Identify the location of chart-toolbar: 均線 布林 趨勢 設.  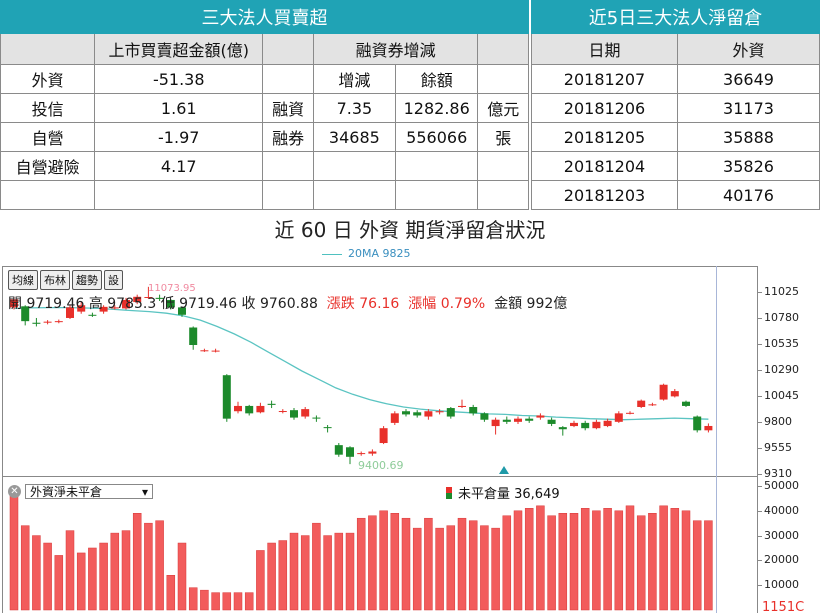
(65, 280).